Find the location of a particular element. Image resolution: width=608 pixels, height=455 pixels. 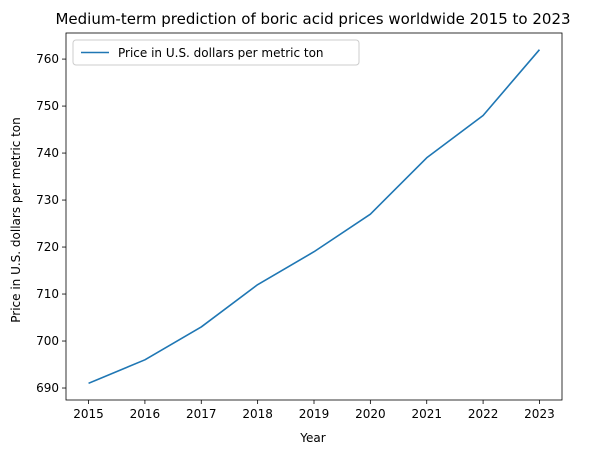

y-tick-label: 730 is located at coordinates (47, 200).